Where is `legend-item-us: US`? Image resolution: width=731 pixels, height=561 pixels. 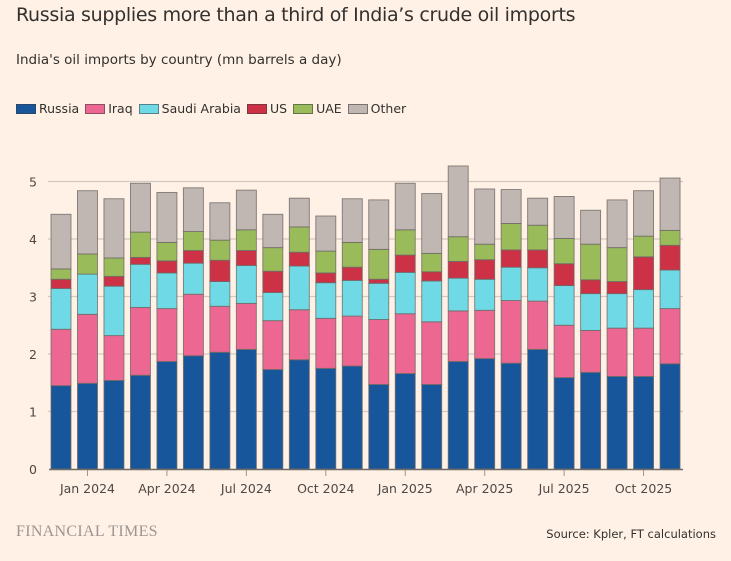 legend-item-us: US is located at coordinates (266, 108).